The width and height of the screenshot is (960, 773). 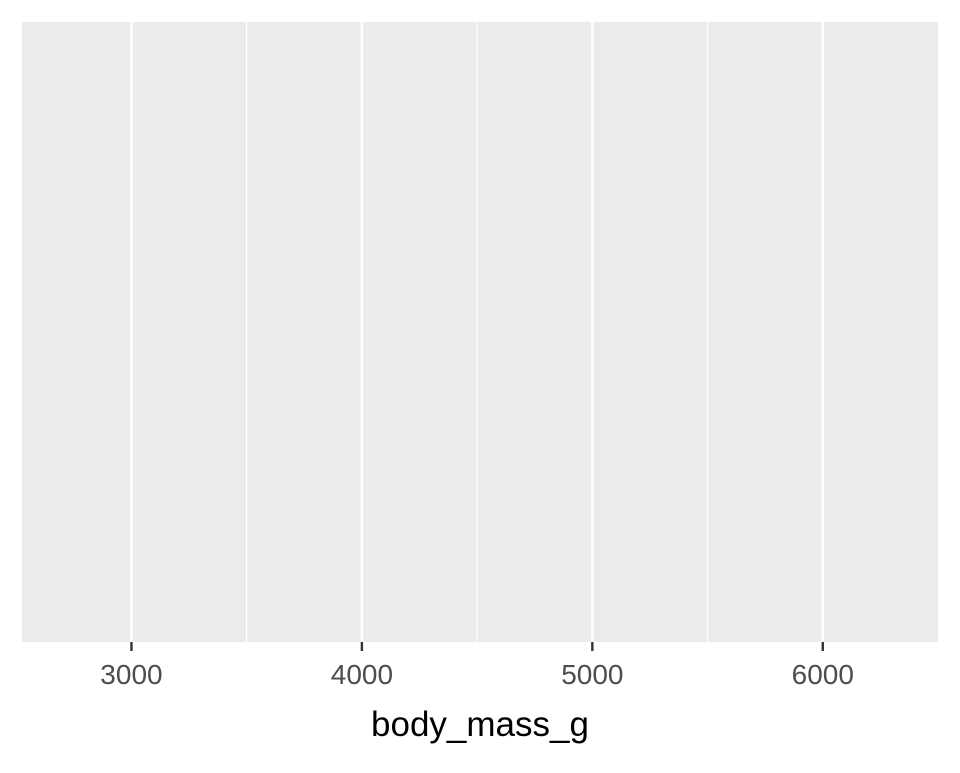 What do you see at coordinates (362, 674) in the screenshot?
I see `x-tick-label: 4000` at bounding box center [362, 674].